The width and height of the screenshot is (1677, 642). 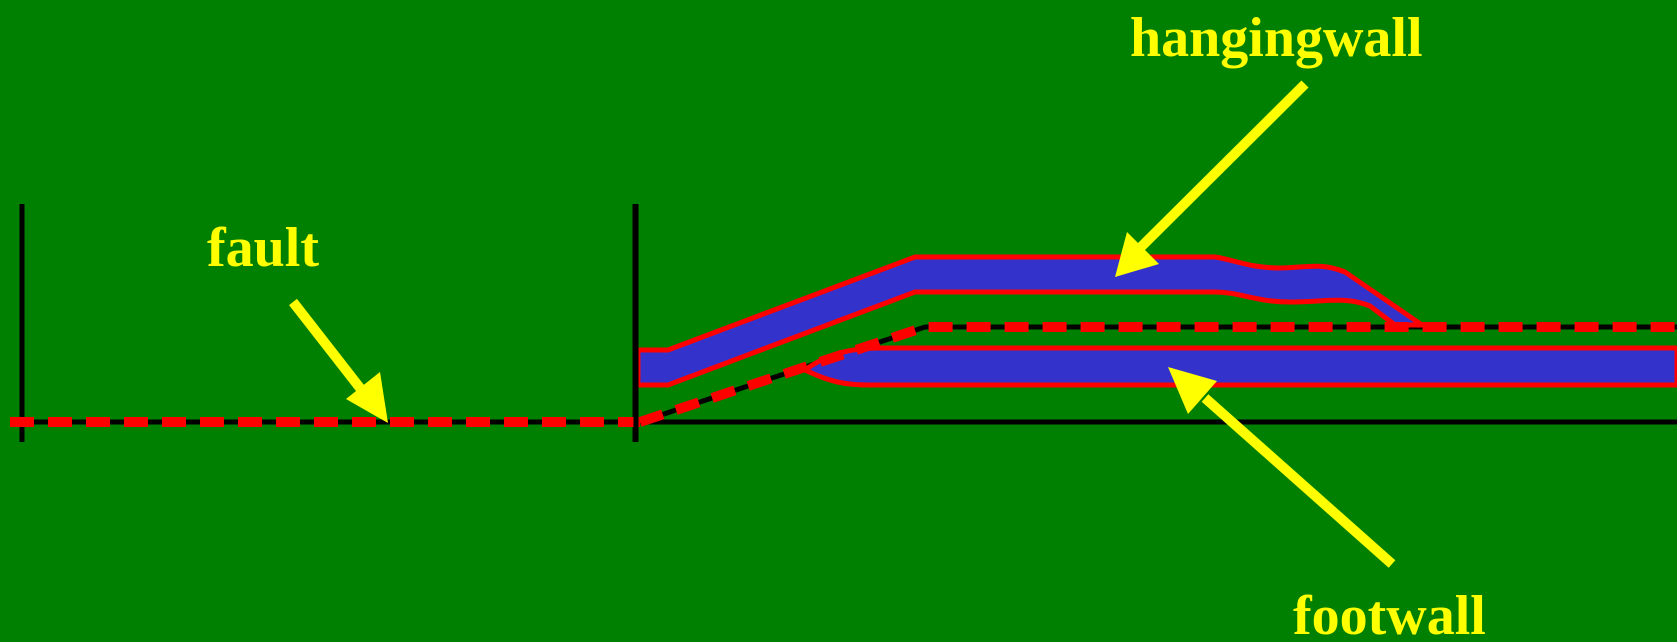 What do you see at coordinates (326, 345) in the screenshot?
I see `fault-arrow-shaft` at bounding box center [326, 345].